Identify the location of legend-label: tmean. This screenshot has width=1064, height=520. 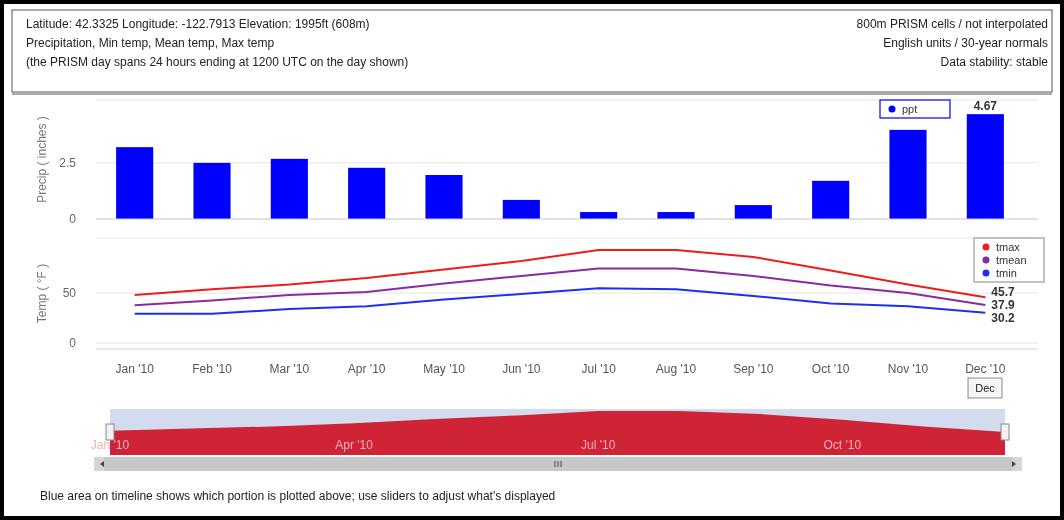
(1011, 260).